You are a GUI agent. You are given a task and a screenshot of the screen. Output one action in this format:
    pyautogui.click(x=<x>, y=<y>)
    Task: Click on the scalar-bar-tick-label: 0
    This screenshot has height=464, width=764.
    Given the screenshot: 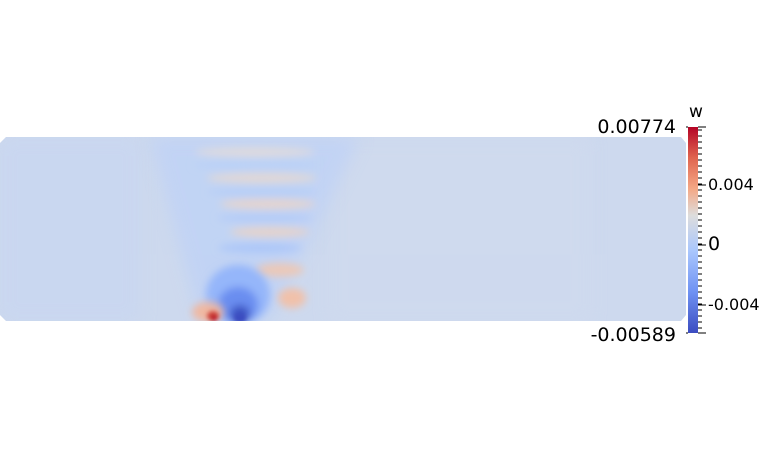 What is the action you would take?
    pyautogui.click(x=714, y=244)
    